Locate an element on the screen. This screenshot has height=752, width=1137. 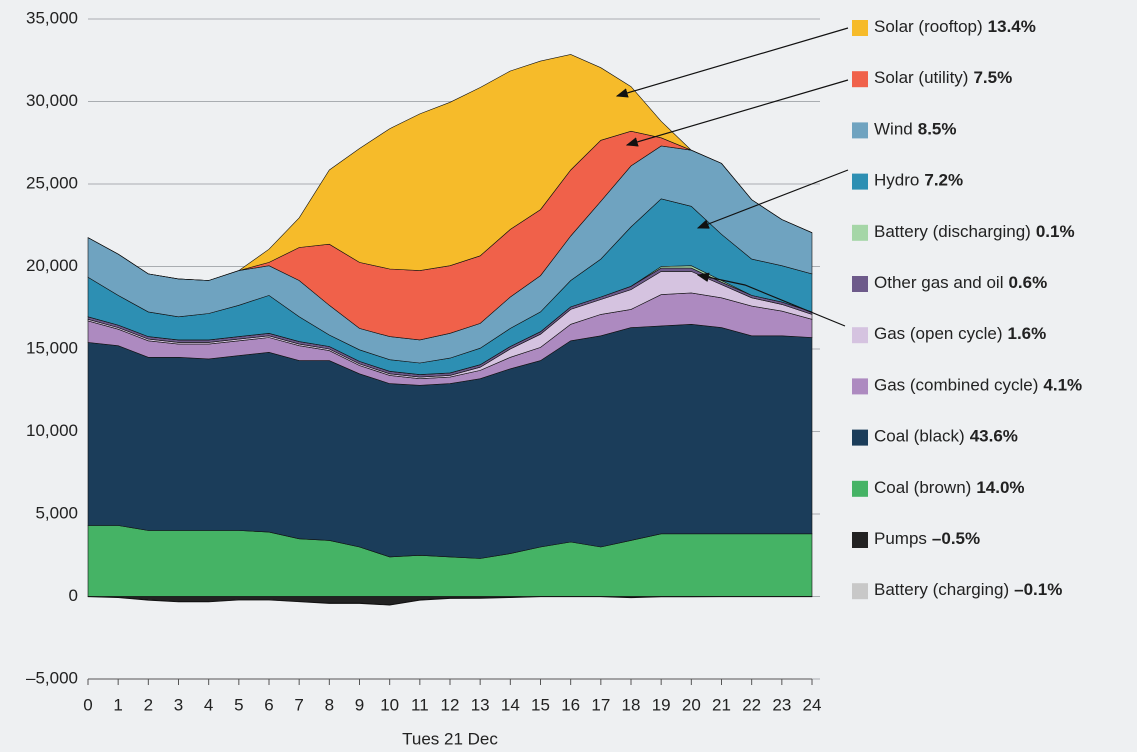
area is located at coordinates (450, 601).